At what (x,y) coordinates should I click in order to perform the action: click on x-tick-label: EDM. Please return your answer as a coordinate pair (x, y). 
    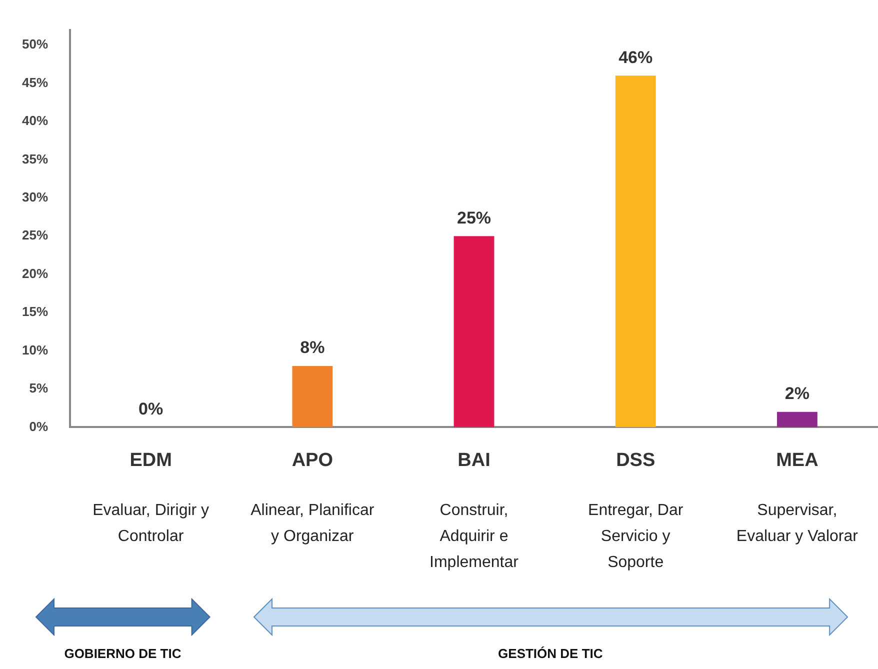
    Looking at the image, I should click on (151, 460).